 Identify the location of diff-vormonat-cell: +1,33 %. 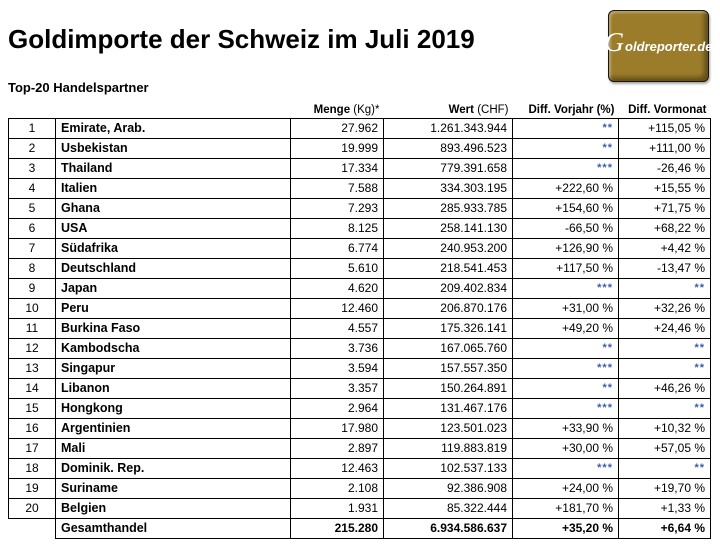
(664, 508).